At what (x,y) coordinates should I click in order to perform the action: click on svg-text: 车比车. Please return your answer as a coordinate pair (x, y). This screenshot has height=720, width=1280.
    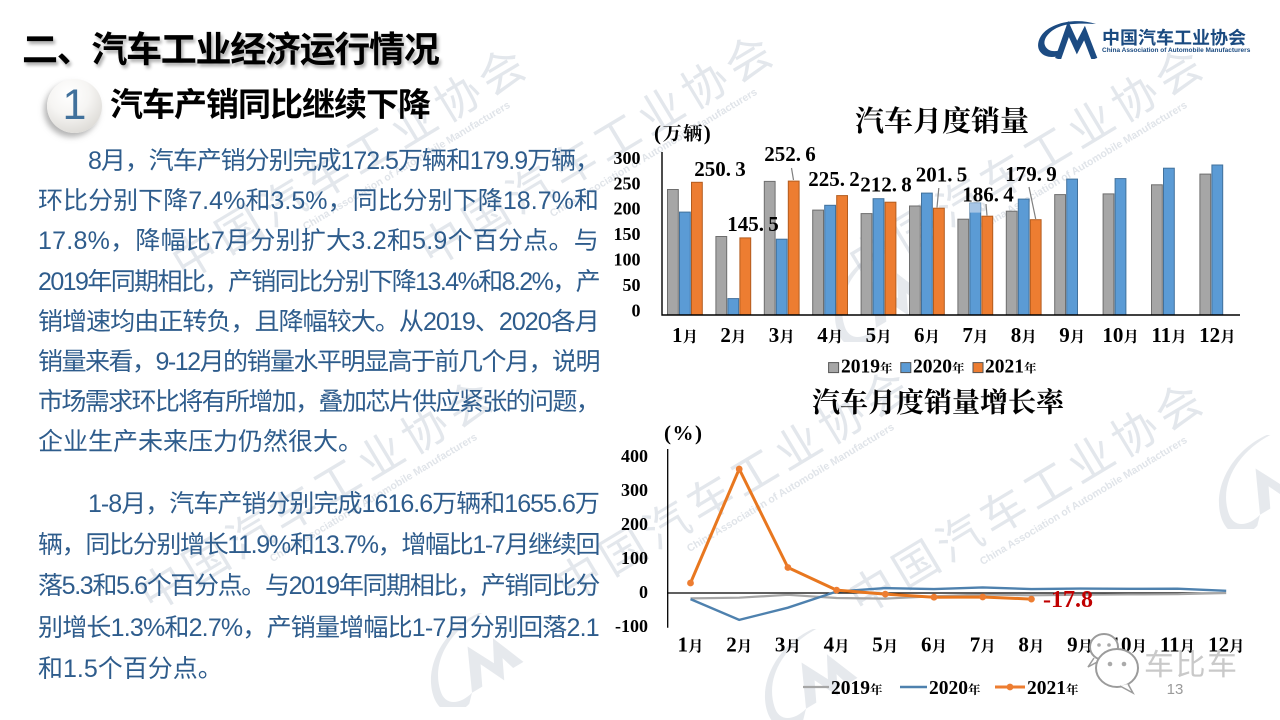
    Looking at the image, I should click on (1191, 662).